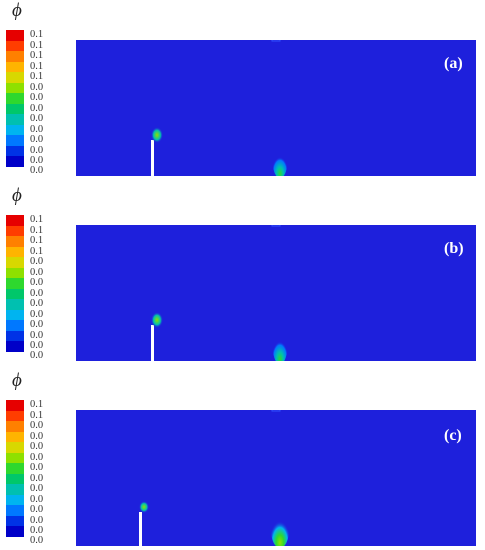  What do you see at coordinates (453, 63) in the screenshot?
I see `panel-label: (a)` at bounding box center [453, 63].